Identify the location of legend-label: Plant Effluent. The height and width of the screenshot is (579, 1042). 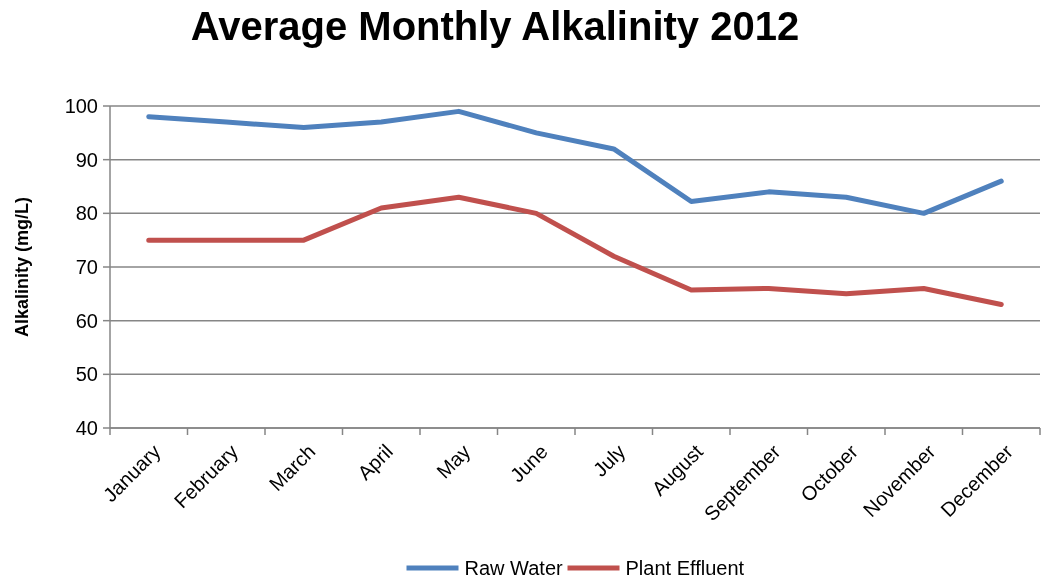
(685, 568).